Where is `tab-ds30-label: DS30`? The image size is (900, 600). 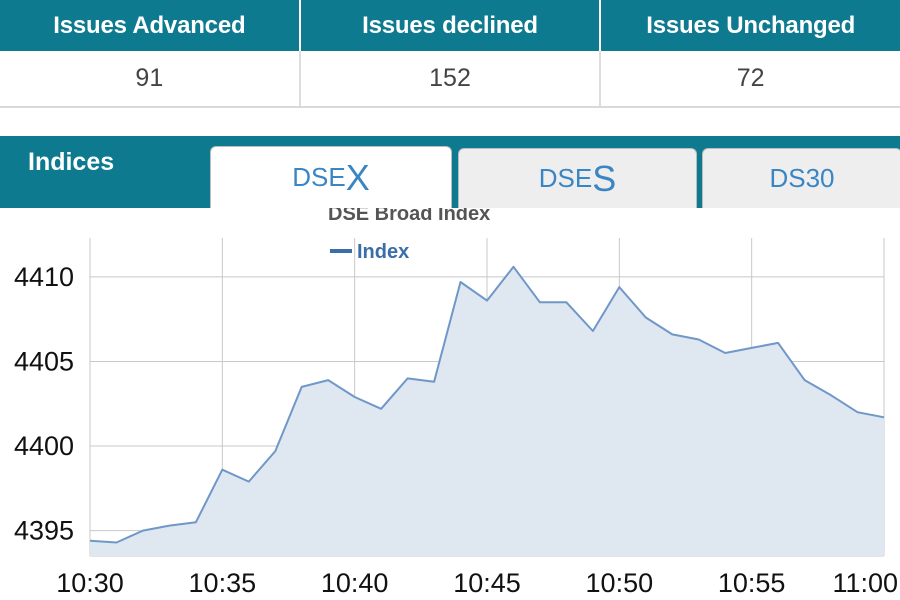
tab-ds30-label: DS30 is located at coordinates (802, 178).